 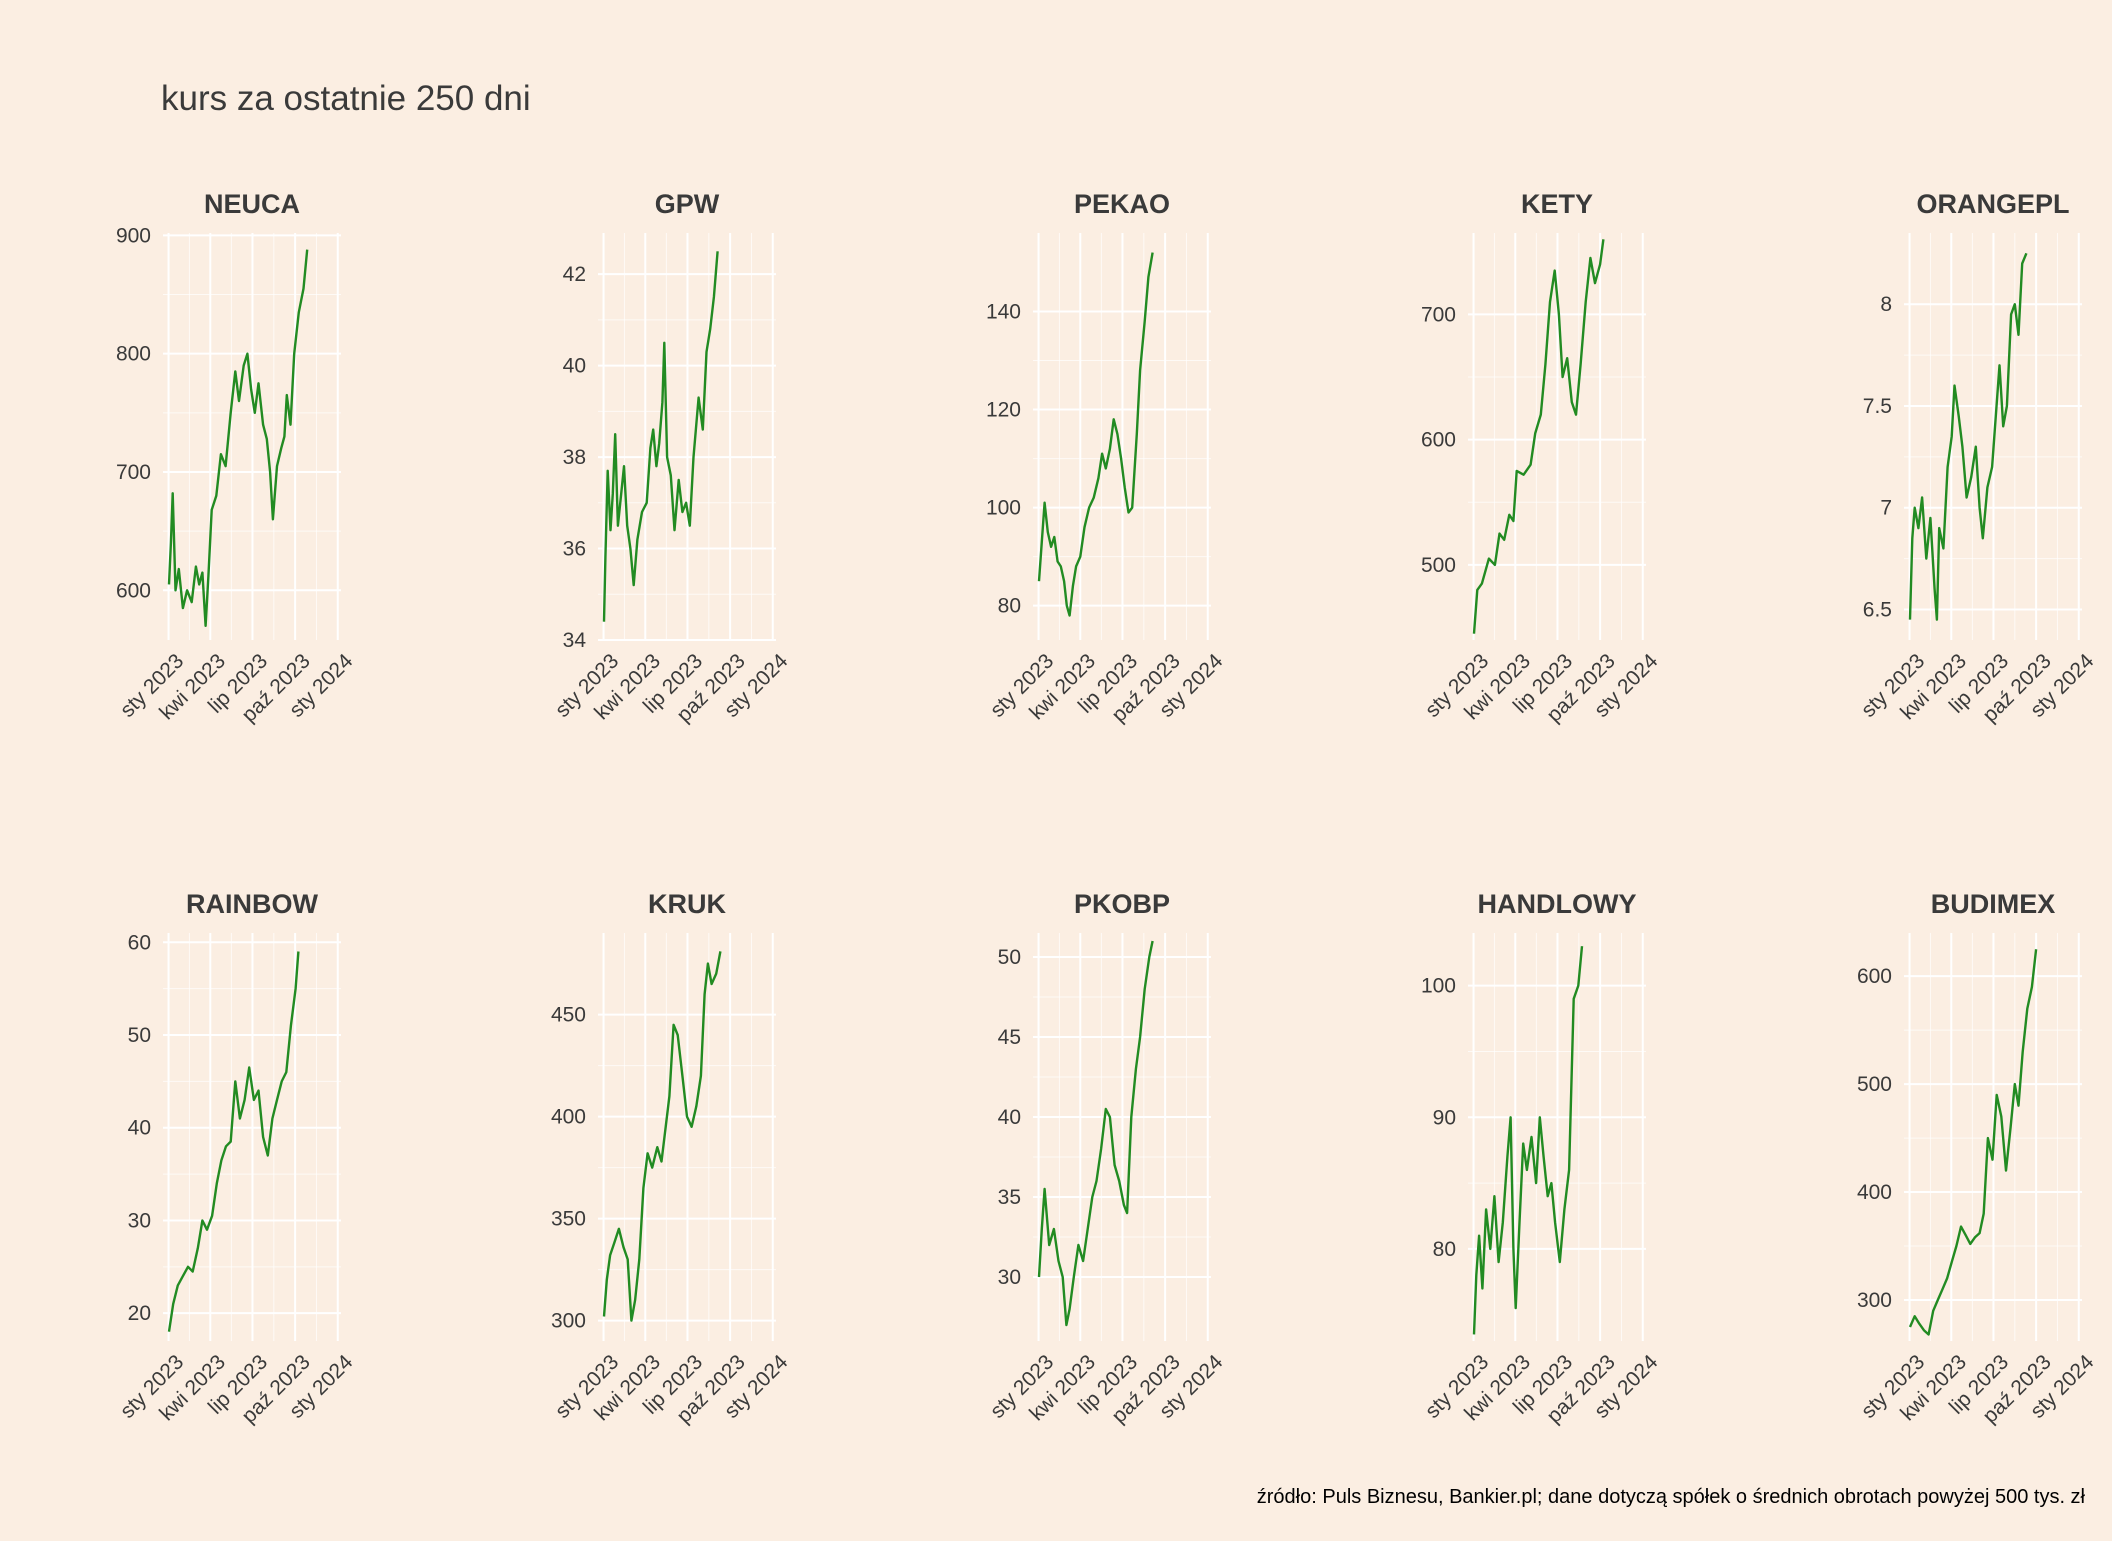 What do you see at coordinates (1557, 904) in the screenshot?
I see `panel-title-handlowy: HANDLOWY` at bounding box center [1557, 904].